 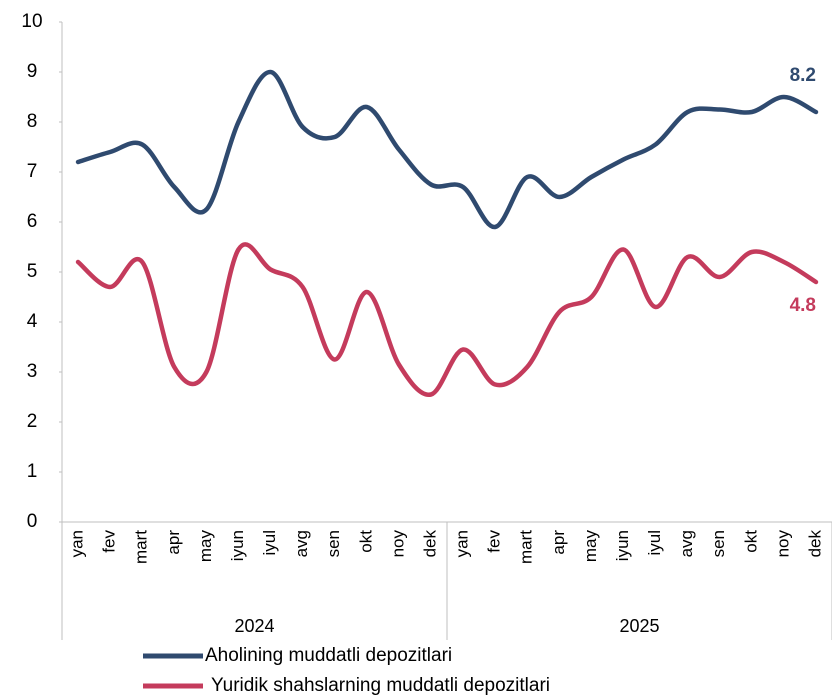 What do you see at coordinates (32, 71) in the screenshot?
I see `y-tick-label: 9` at bounding box center [32, 71].